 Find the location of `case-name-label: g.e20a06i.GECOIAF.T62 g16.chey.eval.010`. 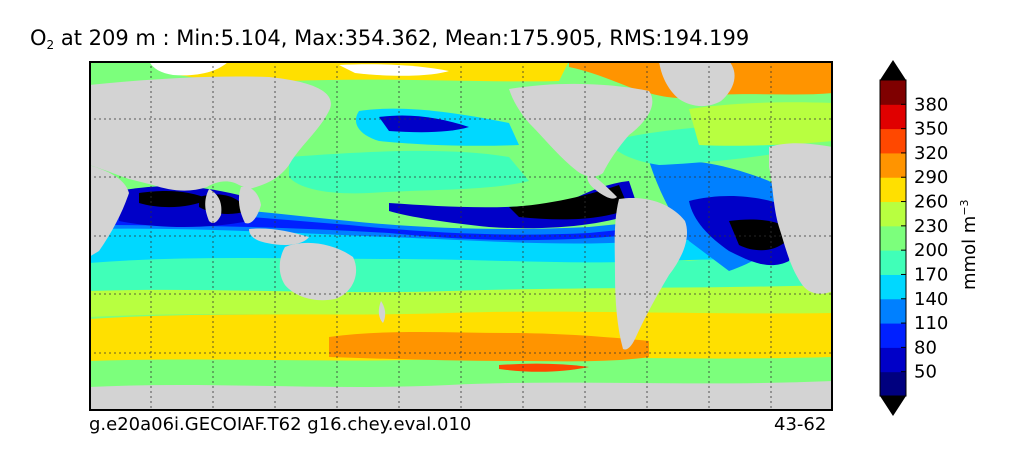

case-name-label: g.e20a06i.GECOIAF.T62 g16.chey.eval.010 is located at coordinates (280, 424).